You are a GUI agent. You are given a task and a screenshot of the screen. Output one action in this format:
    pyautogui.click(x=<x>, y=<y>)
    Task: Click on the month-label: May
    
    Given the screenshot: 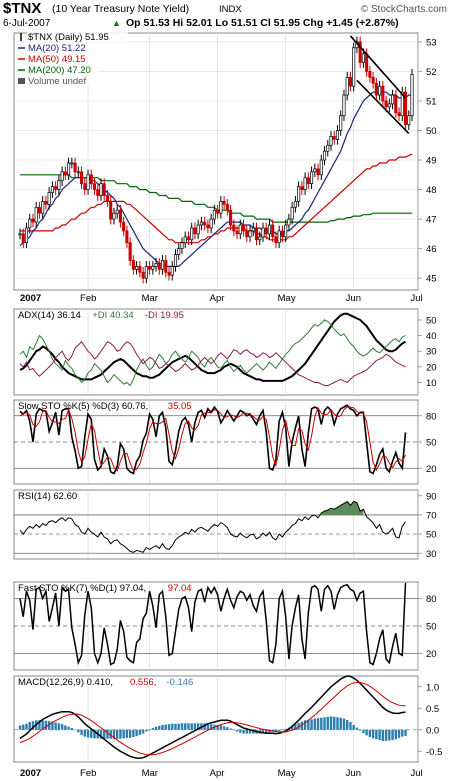 What is the action you would take?
    pyautogui.click(x=287, y=298)
    